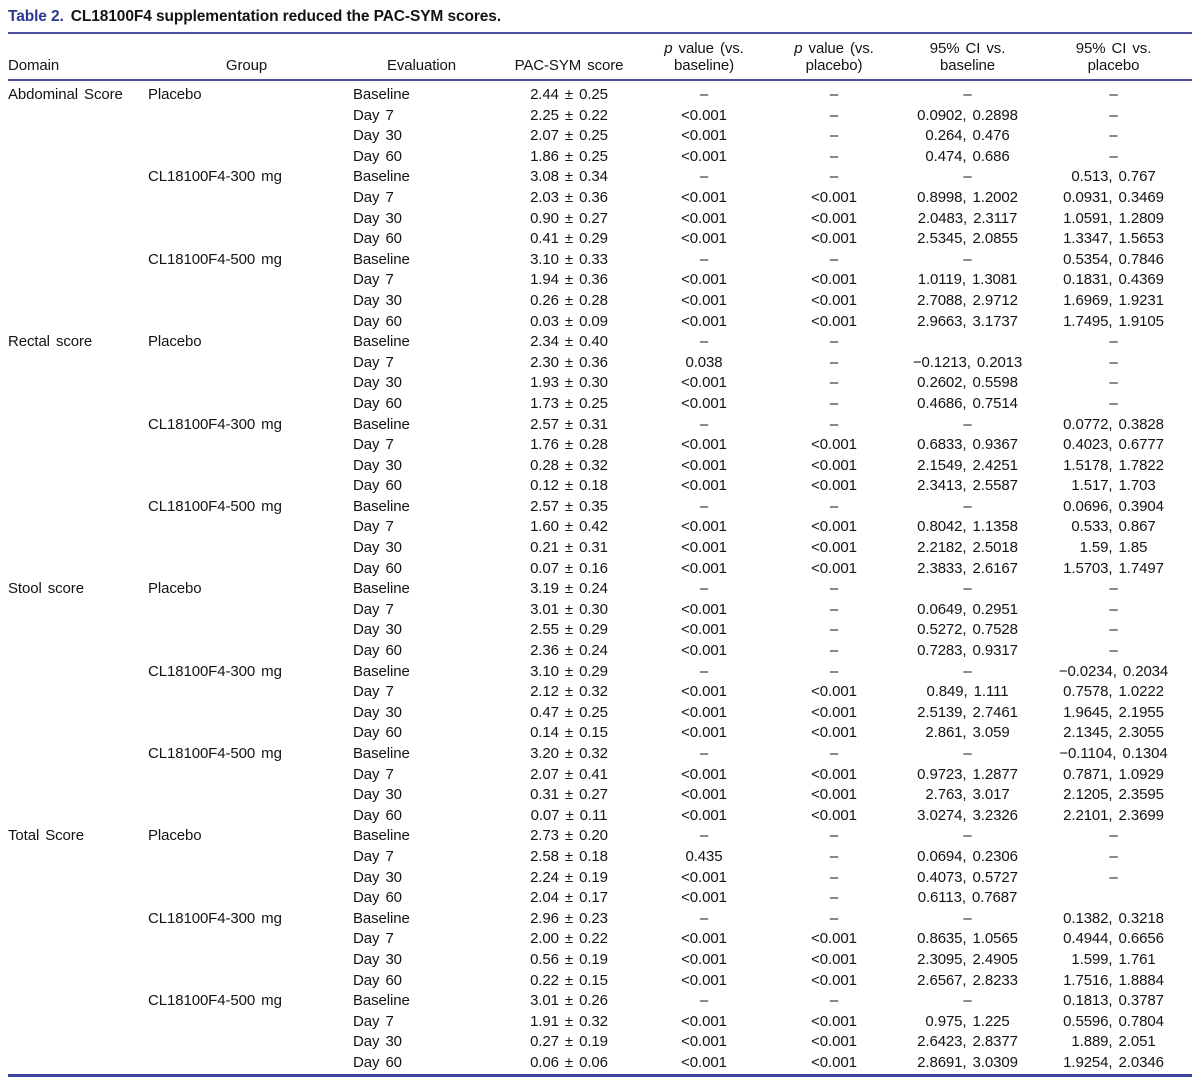  Describe the element at coordinates (1113, 548) in the screenshot. I see `cell-ci-vs-placebo: 1.59, 1.85` at that location.